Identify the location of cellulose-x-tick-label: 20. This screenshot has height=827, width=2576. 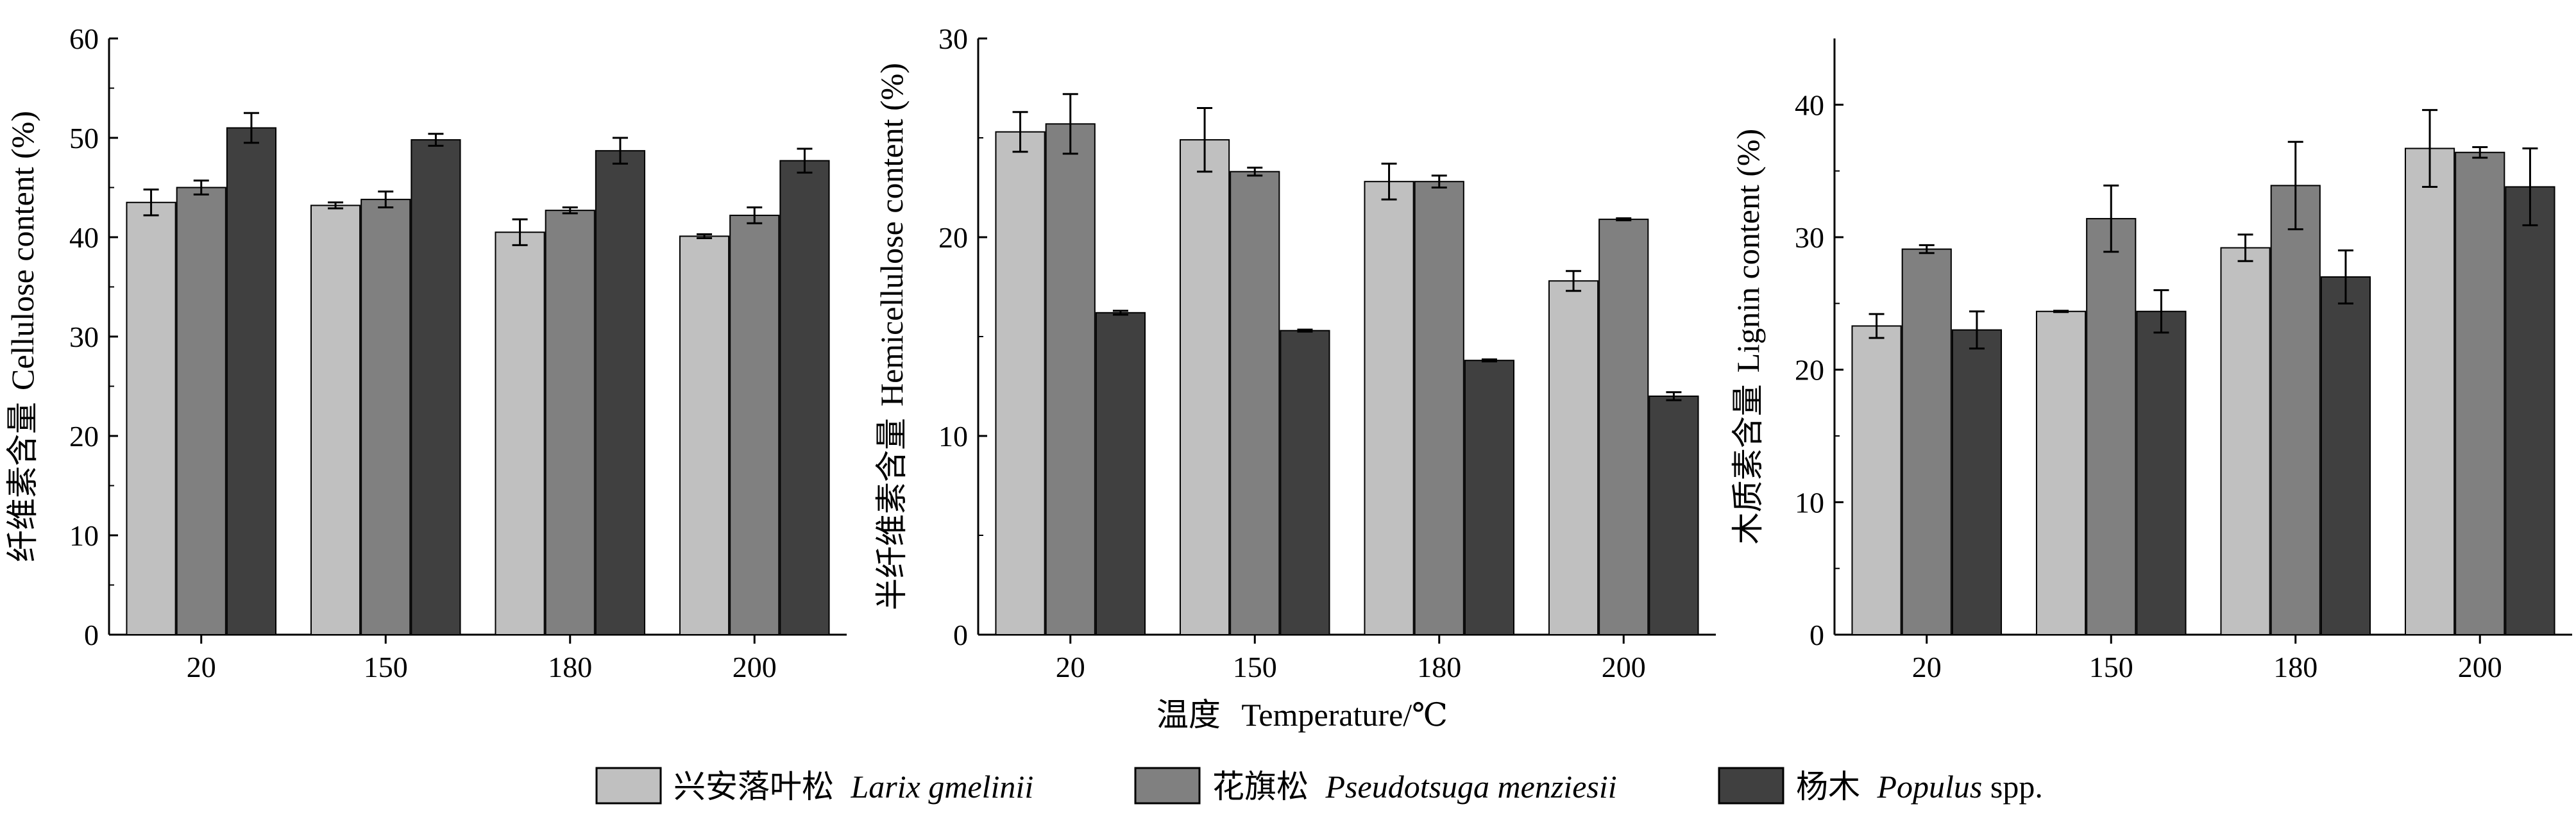
(201, 667).